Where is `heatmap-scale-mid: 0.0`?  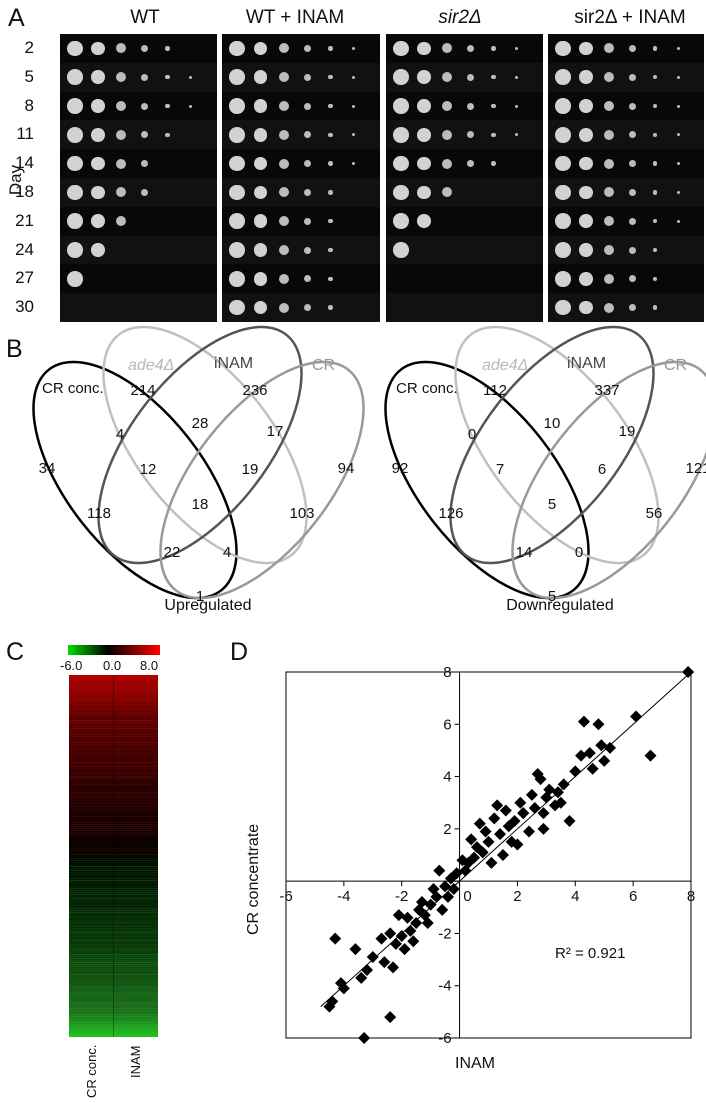
heatmap-scale-mid: 0.0 is located at coordinates (112, 665).